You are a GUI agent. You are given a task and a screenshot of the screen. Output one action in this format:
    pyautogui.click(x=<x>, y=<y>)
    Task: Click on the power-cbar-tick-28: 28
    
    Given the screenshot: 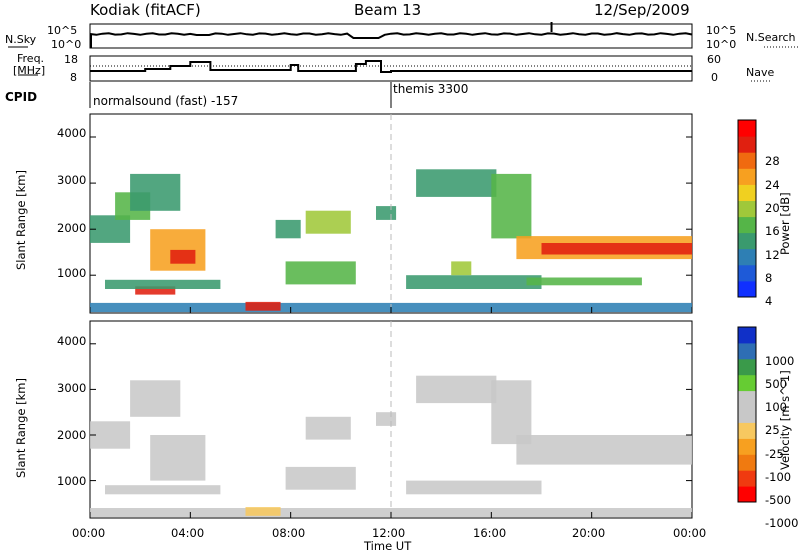 What is the action you would take?
    pyautogui.click(x=772, y=161)
    